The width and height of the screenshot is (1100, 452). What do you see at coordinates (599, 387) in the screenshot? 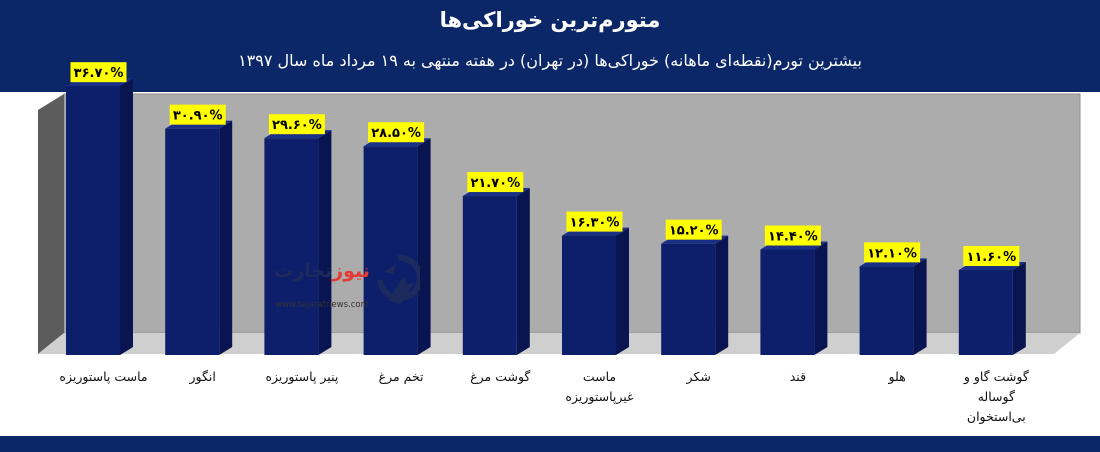
I see `category-label: ماست غیرپاستوریزه` at bounding box center [599, 387].